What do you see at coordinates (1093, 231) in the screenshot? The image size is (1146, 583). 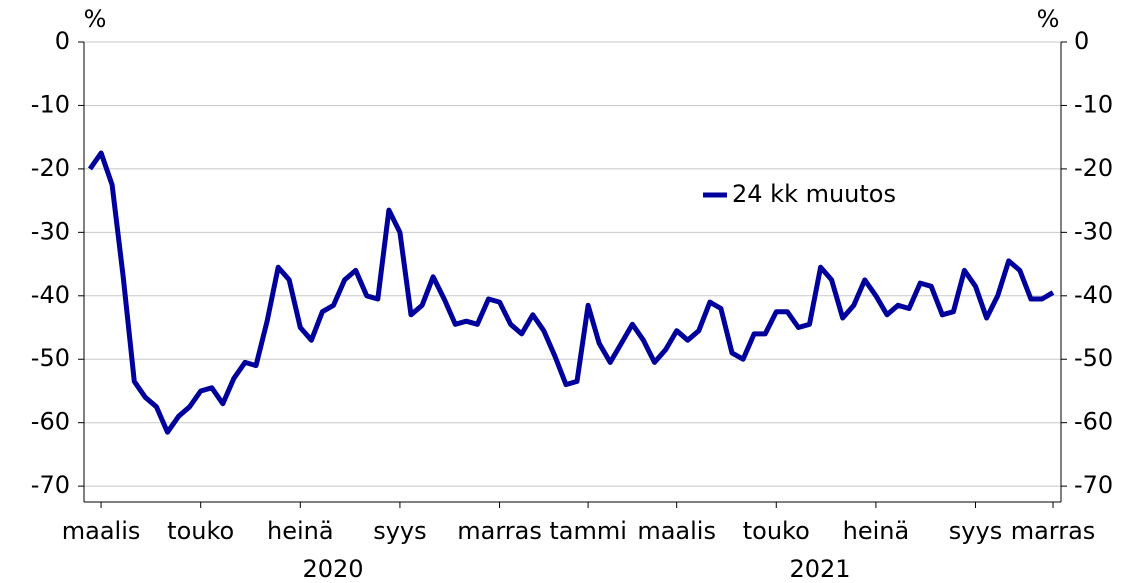 I see `y2-tick-label: -30` at bounding box center [1093, 231].